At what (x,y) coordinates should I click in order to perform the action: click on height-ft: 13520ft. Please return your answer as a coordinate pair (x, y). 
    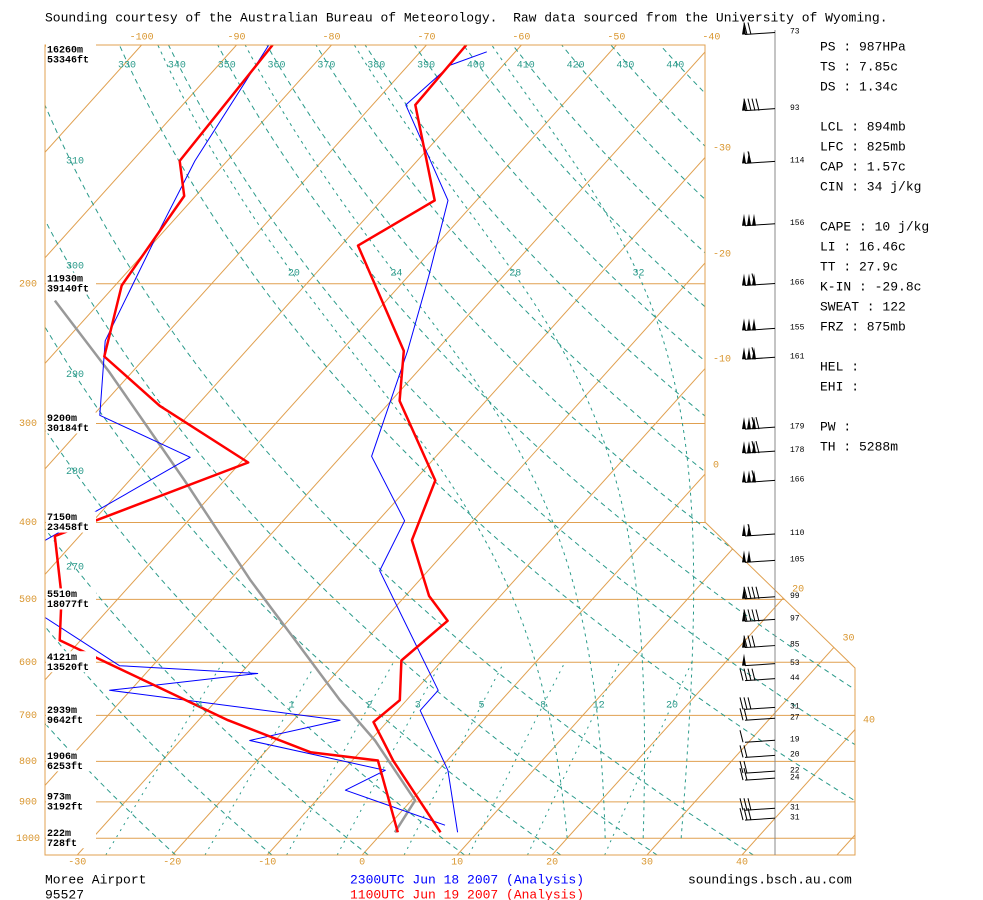
    Looking at the image, I should click on (68, 668).